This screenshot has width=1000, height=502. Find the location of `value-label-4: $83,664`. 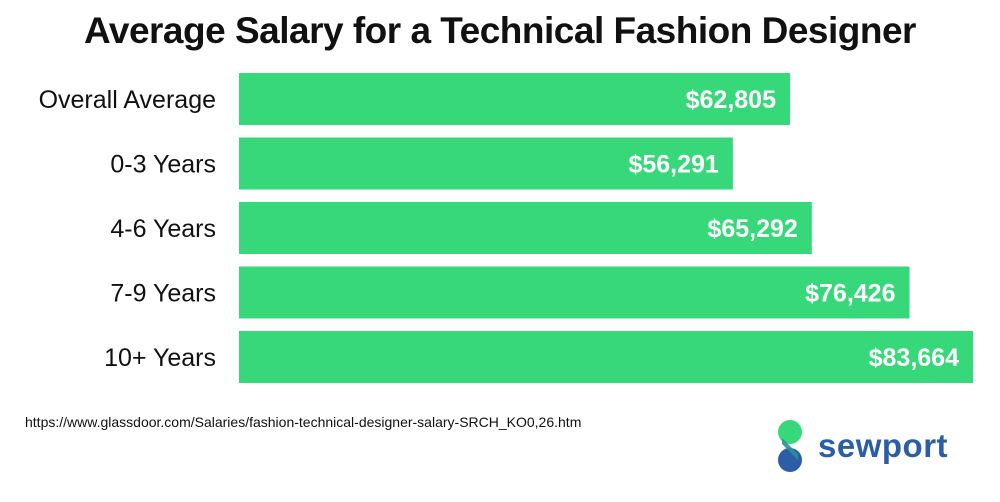

value-label-4: $83,664 is located at coordinates (914, 358).